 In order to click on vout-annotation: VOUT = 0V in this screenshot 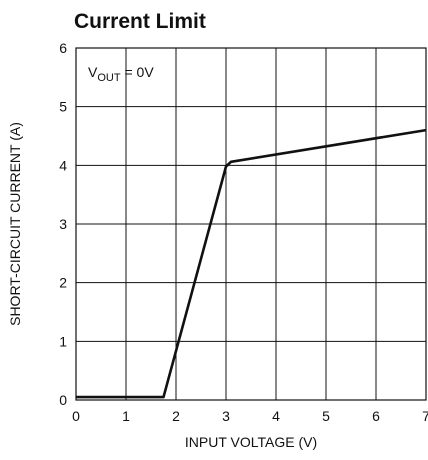, I will do `click(121, 74)`.